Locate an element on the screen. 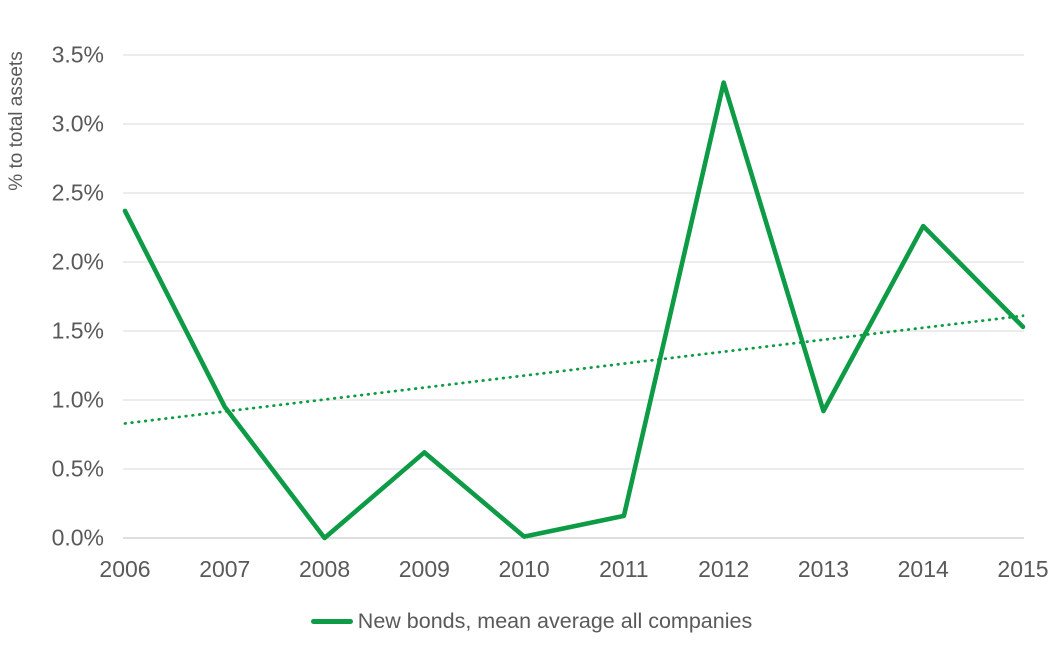  x-tick-label: 2012 is located at coordinates (723, 569).